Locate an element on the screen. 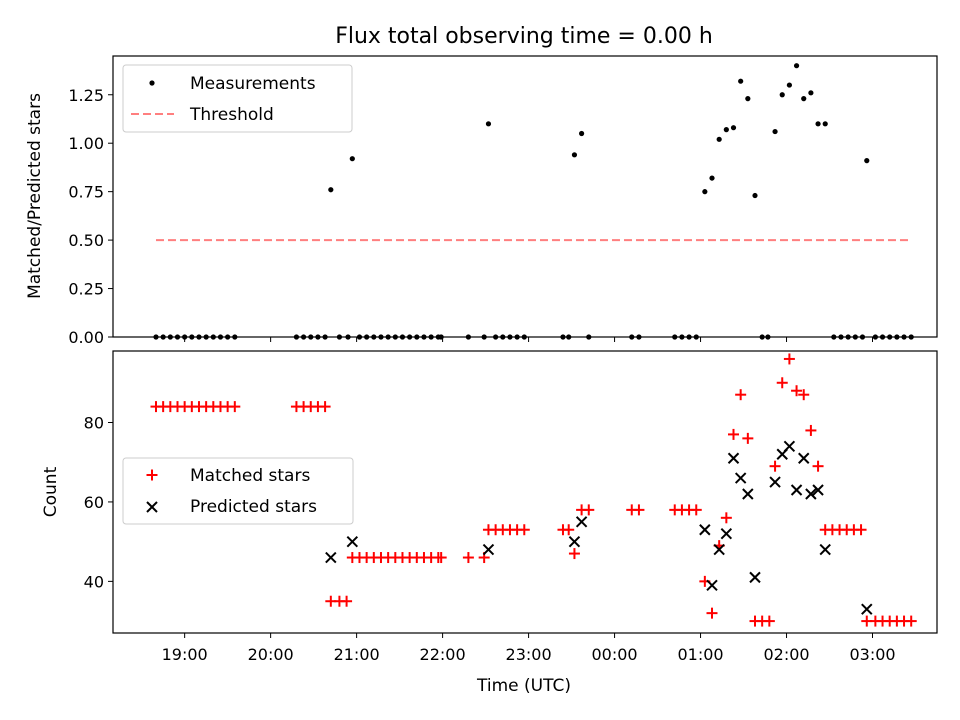  bottom-y-tick-label: 60 is located at coordinates (94, 502).